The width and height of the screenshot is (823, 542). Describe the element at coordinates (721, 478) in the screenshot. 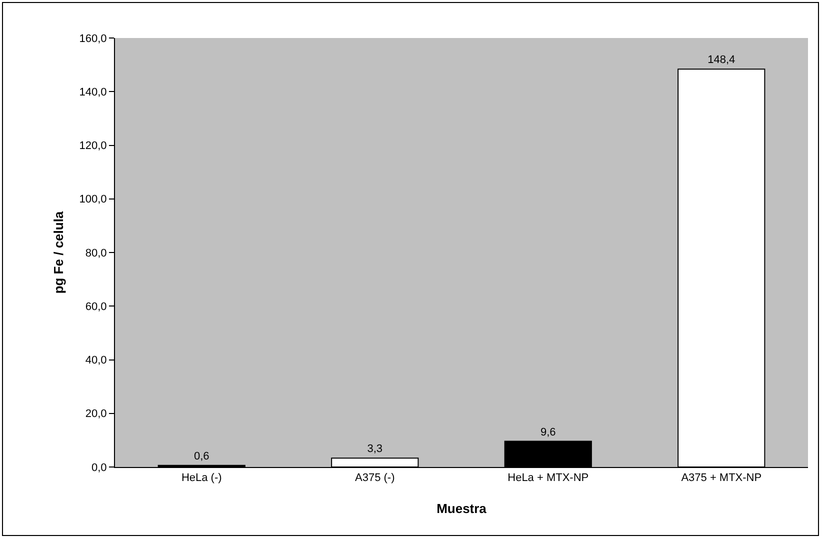

I see `x-tick-label: A375 + MTX-NP` at that location.